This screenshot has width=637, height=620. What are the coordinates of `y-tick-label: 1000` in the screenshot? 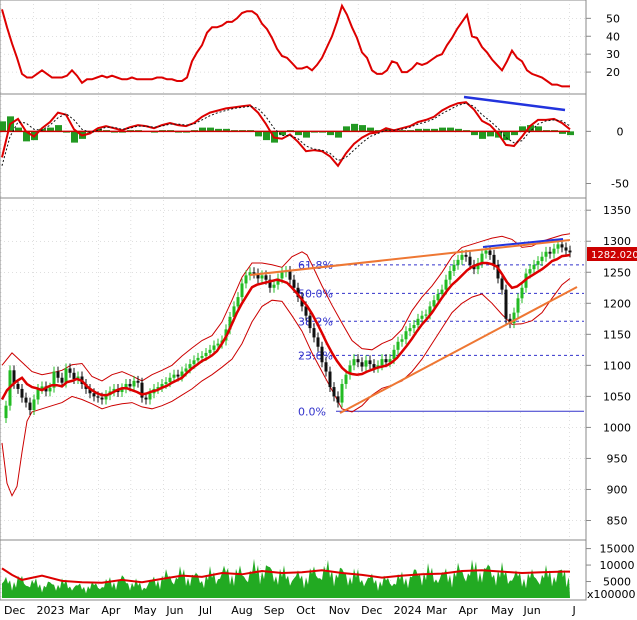 It's located at (617, 427).